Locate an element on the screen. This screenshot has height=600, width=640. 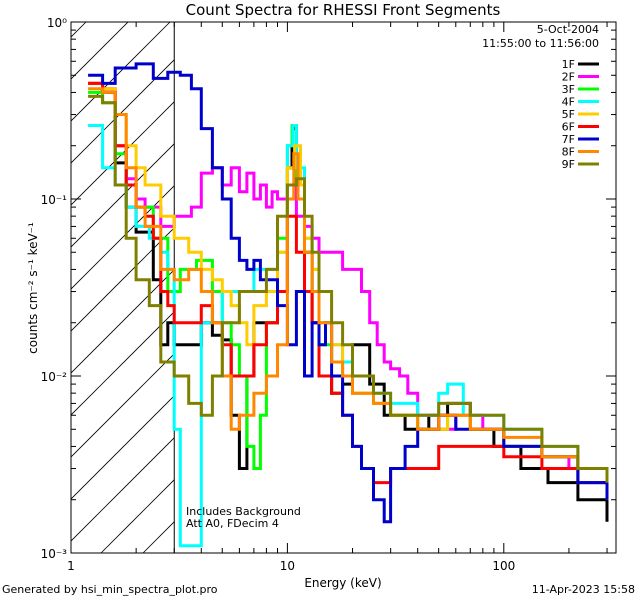
legend-label-4F: 4F is located at coordinates (568, 102).